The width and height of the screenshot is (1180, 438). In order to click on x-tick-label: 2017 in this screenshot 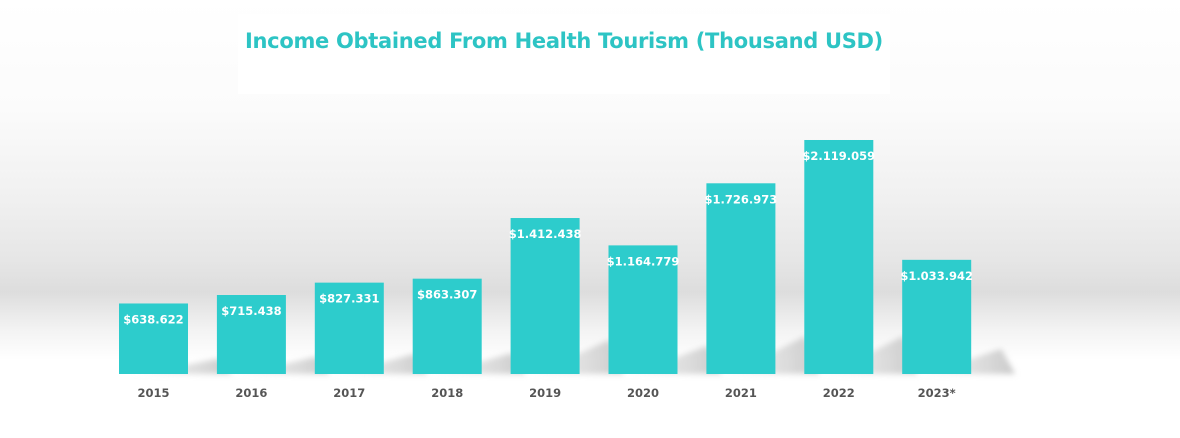, I will do `click(349, 393)`.